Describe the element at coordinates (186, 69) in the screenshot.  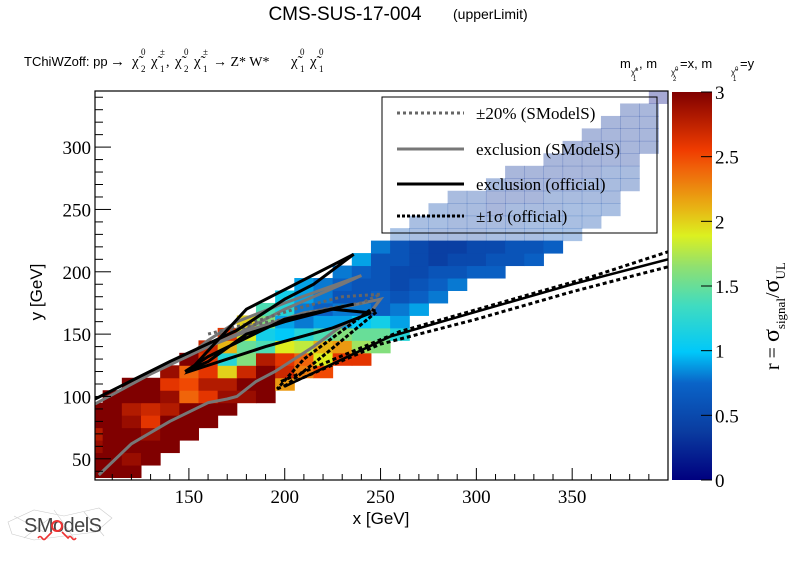
I see `process-part: 2` at that location.